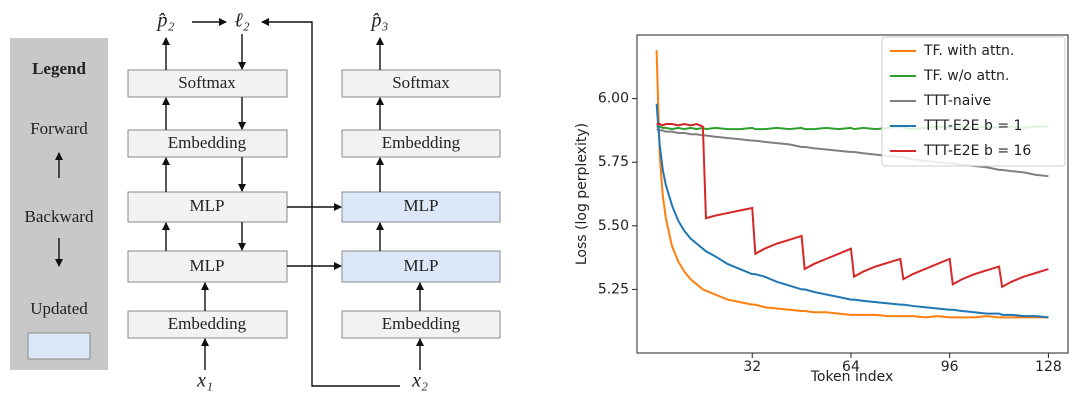 This screenshot has height=400, width=1080. I want to click on legend-label: TTT-E2E b = 1, so click(972, 126).